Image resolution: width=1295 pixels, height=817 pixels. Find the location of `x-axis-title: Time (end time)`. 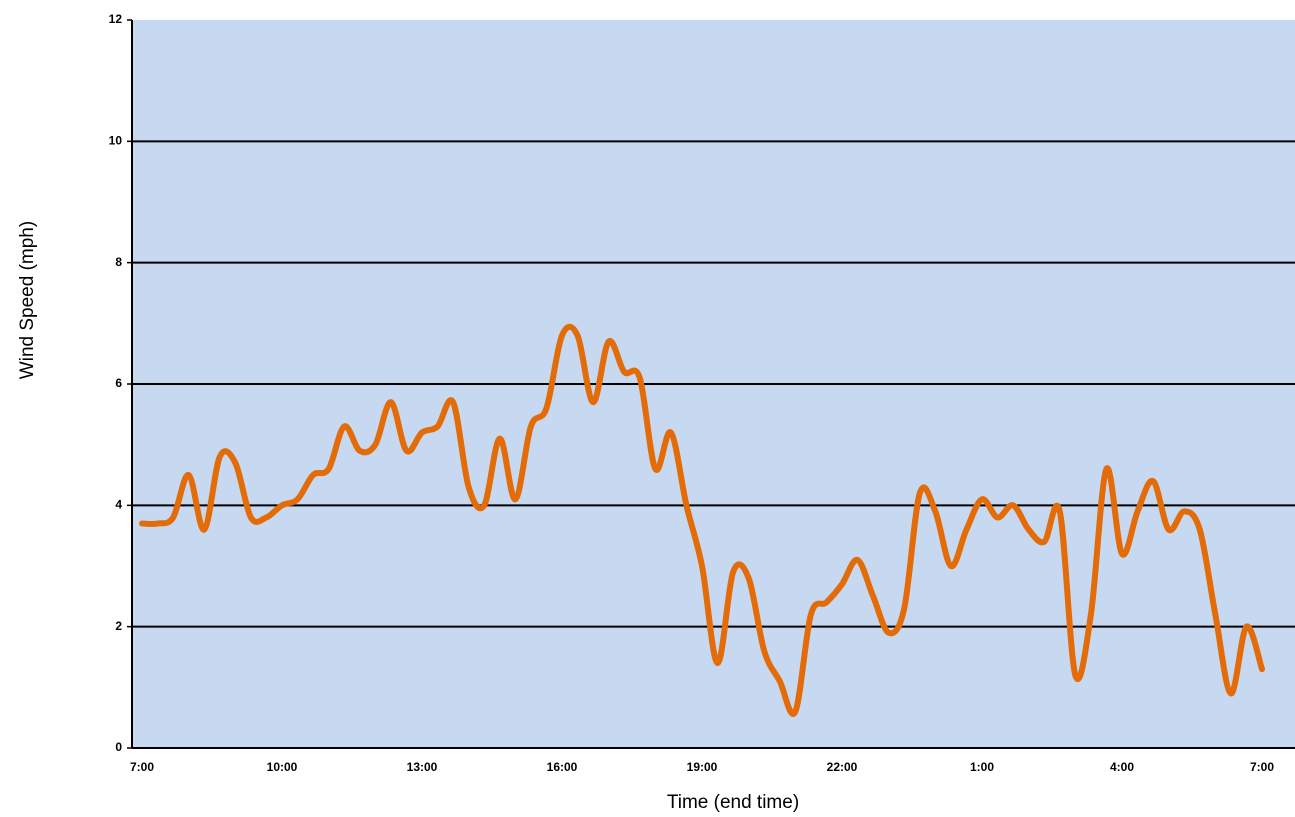

x-axis-title: Time (end time) is located at coordinates (733, 802).